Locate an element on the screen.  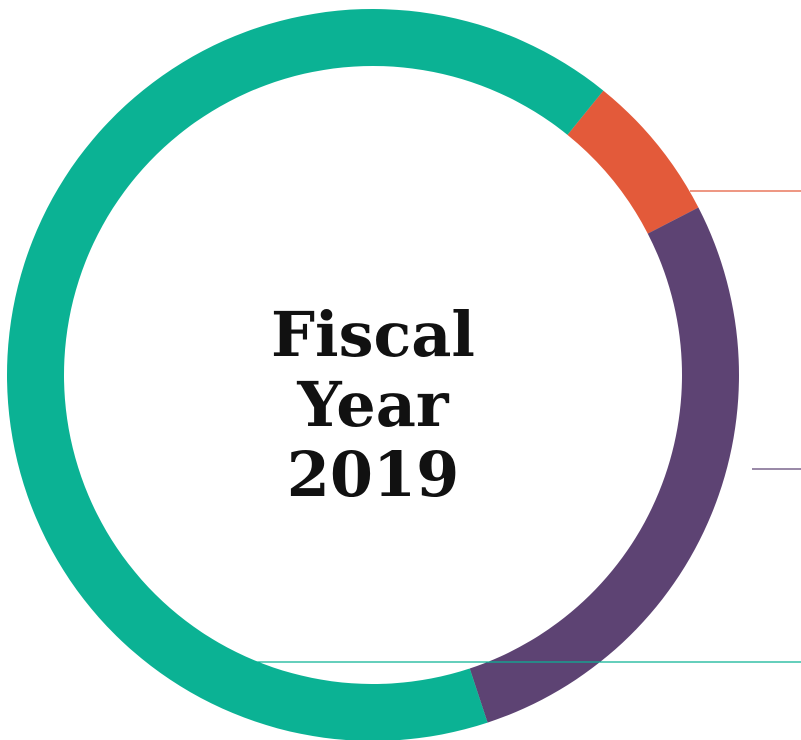
center-label: Fiscal Year 2019 is located at coordinates (373, 405).